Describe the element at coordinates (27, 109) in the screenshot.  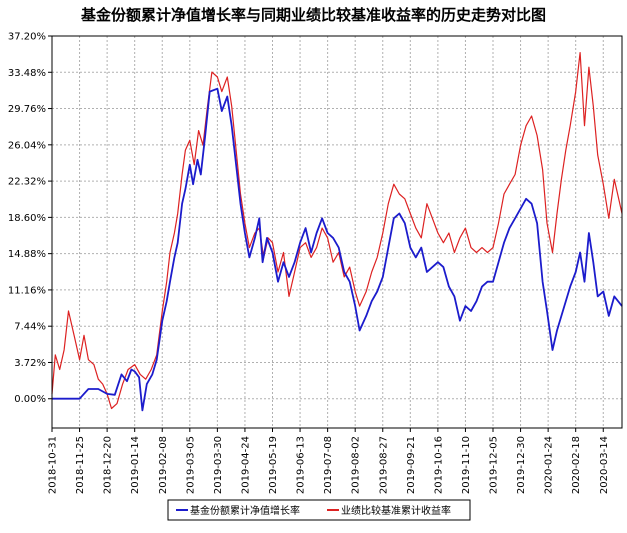
I see `y-tick-label: 29.76%` at that location.